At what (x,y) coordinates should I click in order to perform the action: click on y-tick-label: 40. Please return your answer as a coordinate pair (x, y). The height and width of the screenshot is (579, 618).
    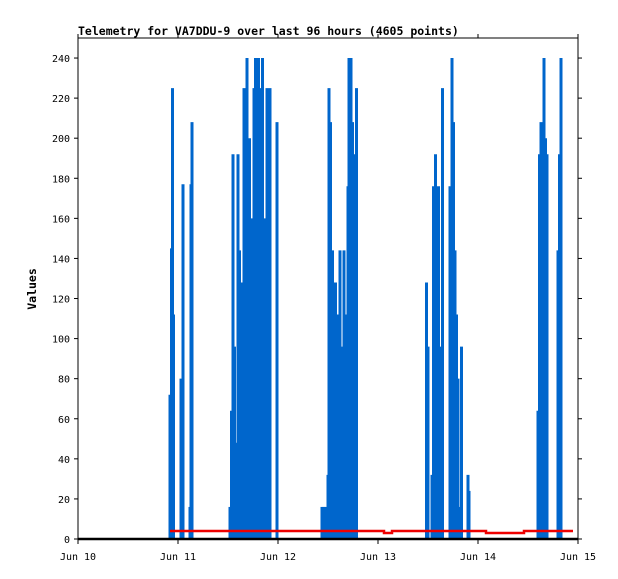
    Looking at the image, I should click on (64, 460).